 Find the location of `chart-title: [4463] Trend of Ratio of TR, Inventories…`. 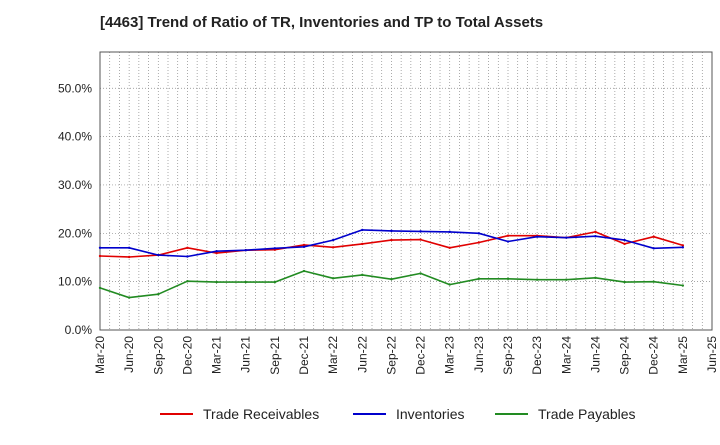

chart-title: [4463] Trend of Ratio of TR, Inventories… is located at coordinates (322, 22).